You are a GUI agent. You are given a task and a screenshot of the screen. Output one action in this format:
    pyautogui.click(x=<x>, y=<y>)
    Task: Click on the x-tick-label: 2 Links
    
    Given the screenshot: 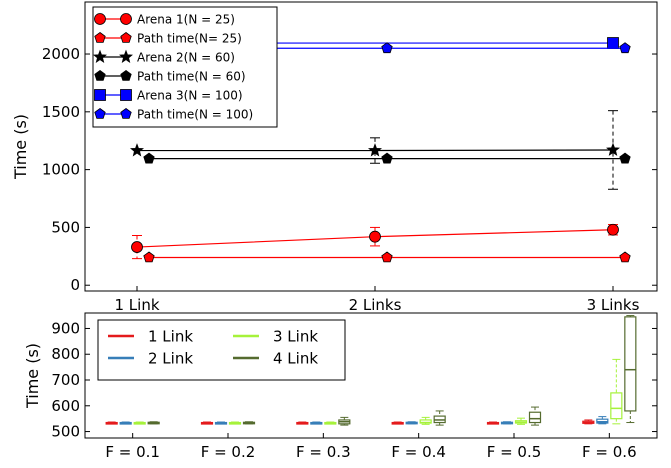 What is the action you would take?
    pyautogui.click(x=375, y=305)
    